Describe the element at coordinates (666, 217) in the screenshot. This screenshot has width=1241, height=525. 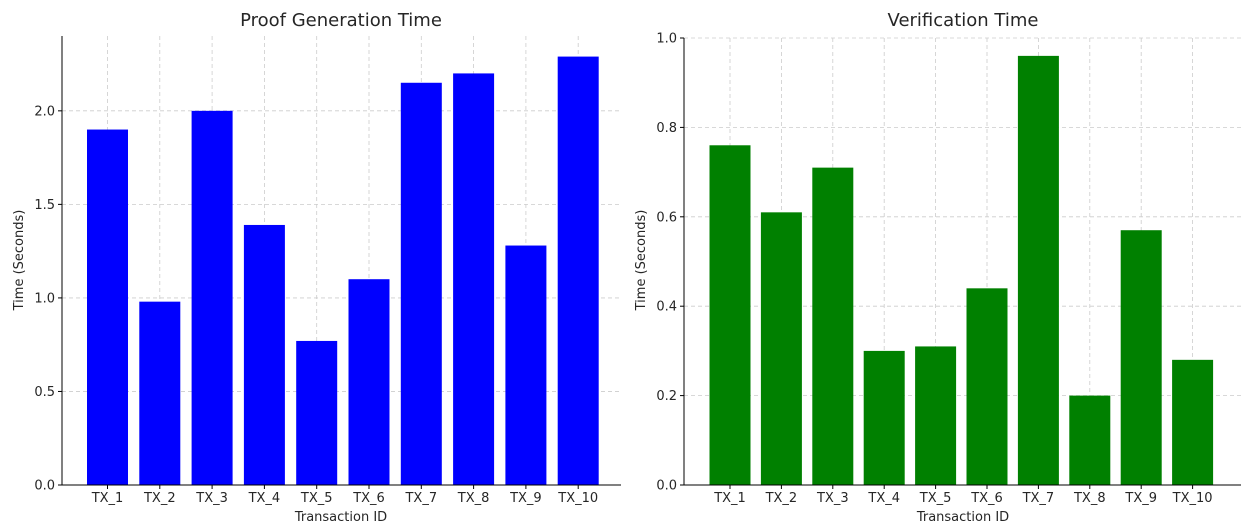
I see `y-tick-label: 0.6` at that location.